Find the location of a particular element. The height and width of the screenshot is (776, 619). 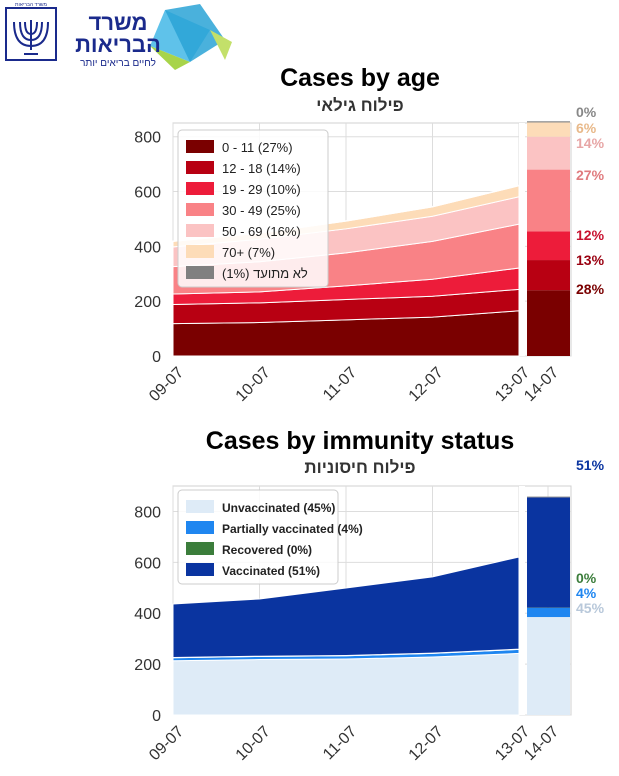

immunity-chart-subtitle: פילוח חיסוניות is located at coordinates (360, 467).